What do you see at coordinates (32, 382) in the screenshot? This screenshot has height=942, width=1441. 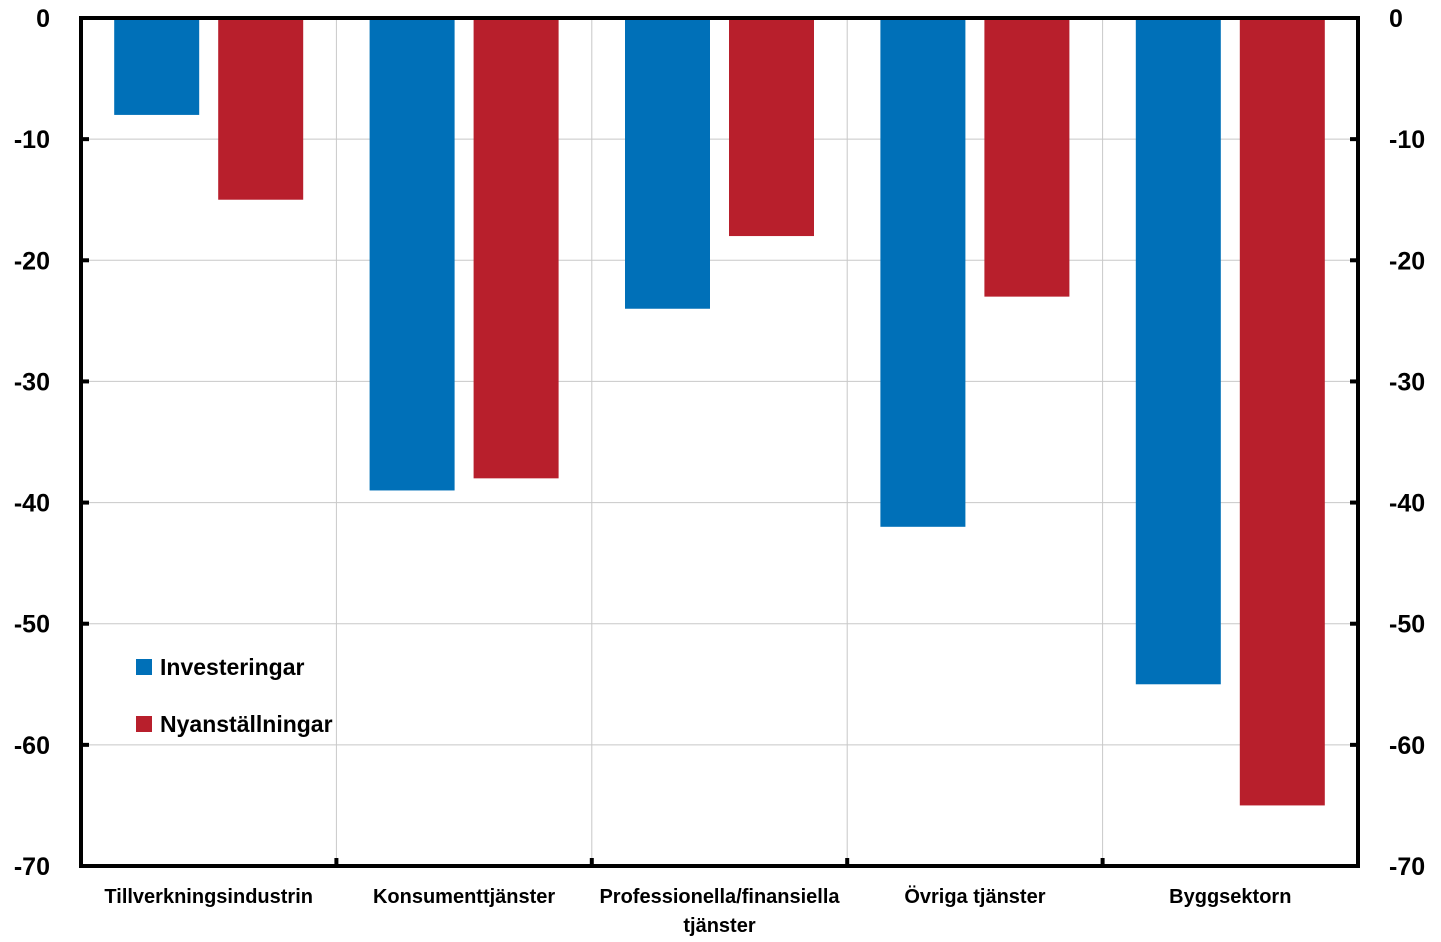 I see `y-tick-label-left: -30` at bounding box center [32, 382].